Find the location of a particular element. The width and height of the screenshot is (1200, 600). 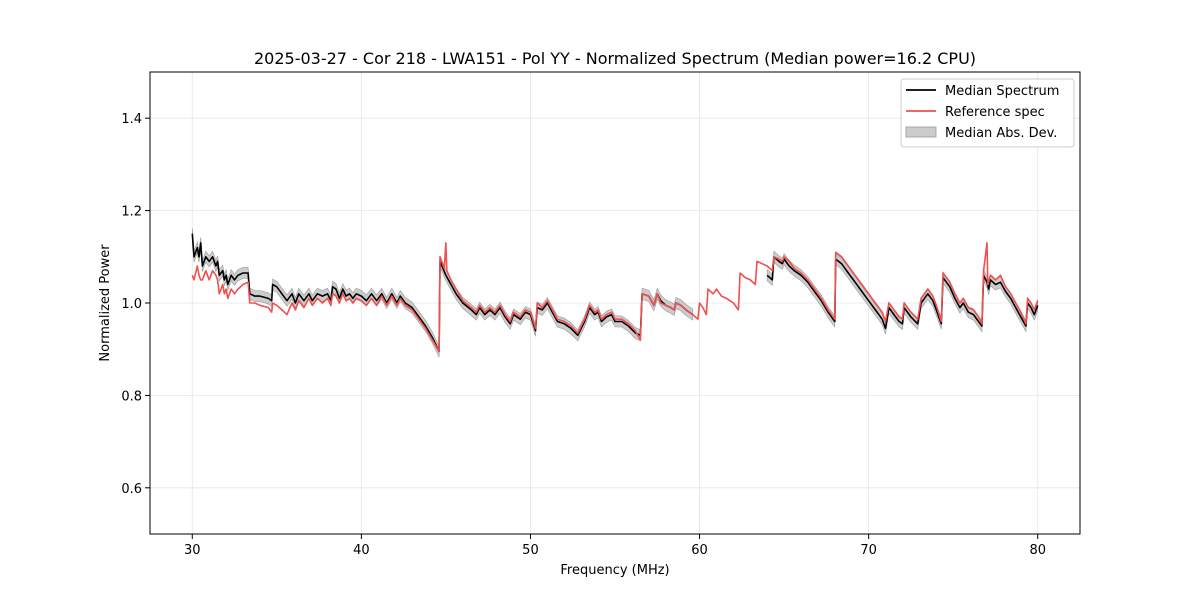

y-tick-label: 1.0 is located at coordinates (131, 304).